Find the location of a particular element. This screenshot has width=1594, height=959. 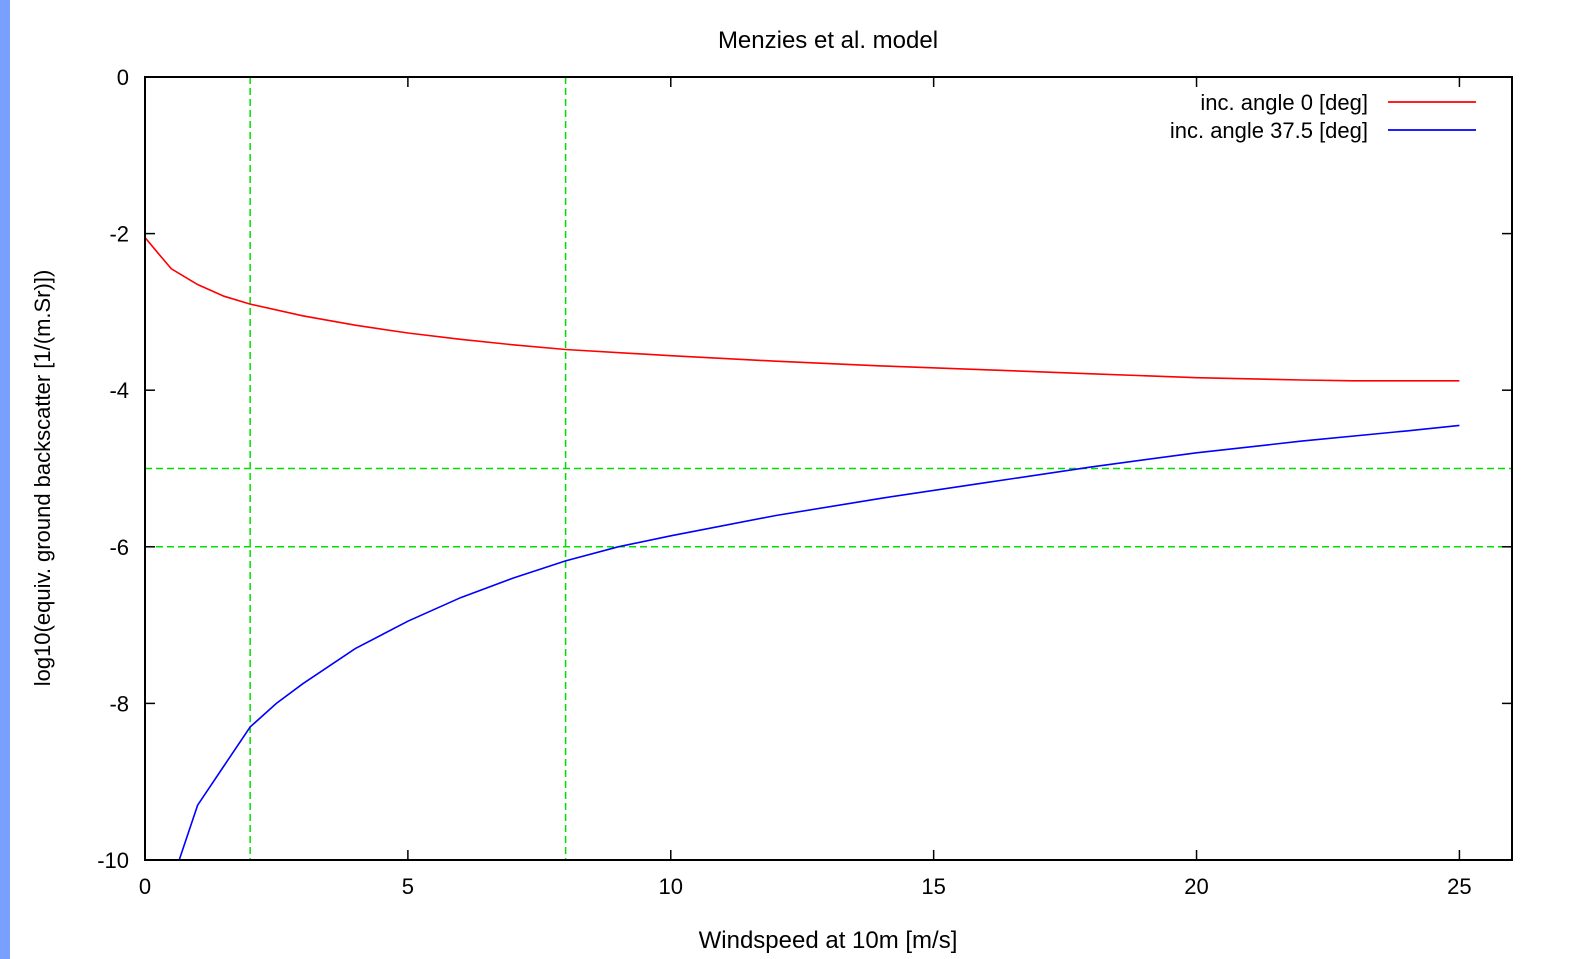

y-tick-label: -2 is located at coordinates (119, 234).